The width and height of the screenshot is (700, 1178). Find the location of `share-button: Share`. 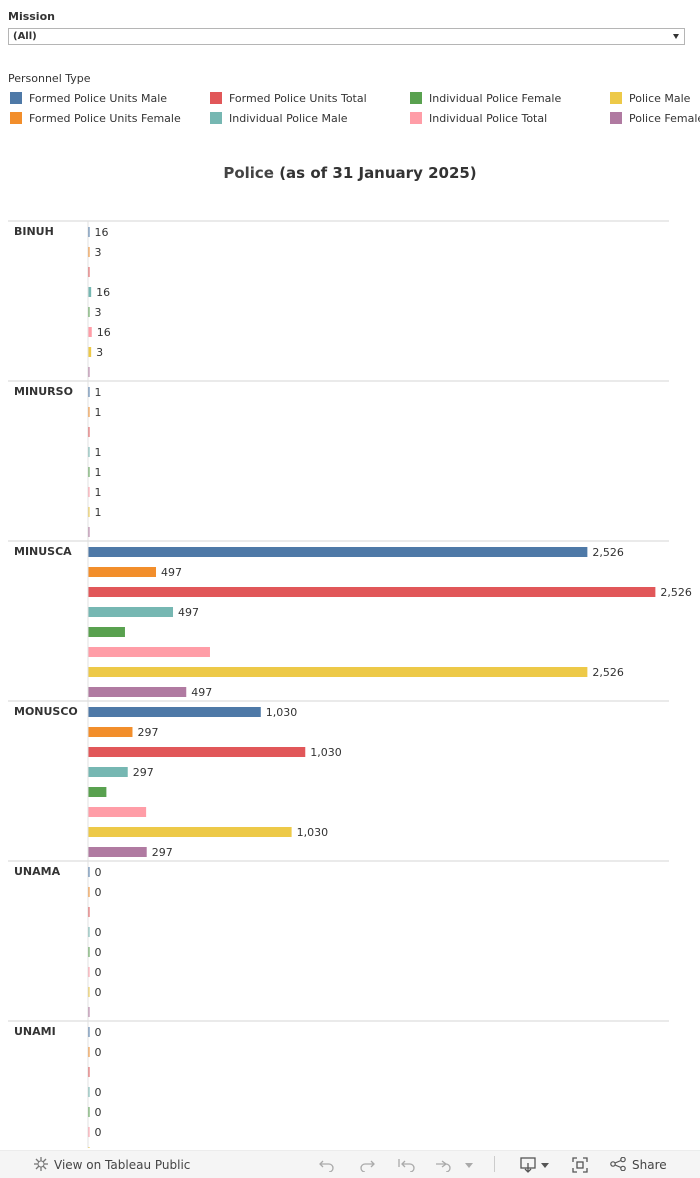

share-button: Share is located at coordinates (638, 1164).